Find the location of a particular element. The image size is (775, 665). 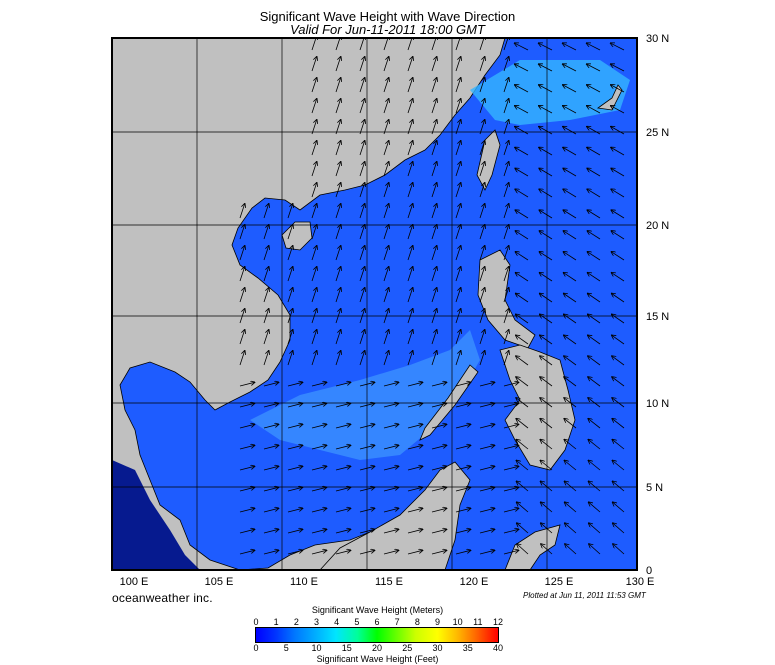

lon-label: 115 E is located at coordinates (389, 582).